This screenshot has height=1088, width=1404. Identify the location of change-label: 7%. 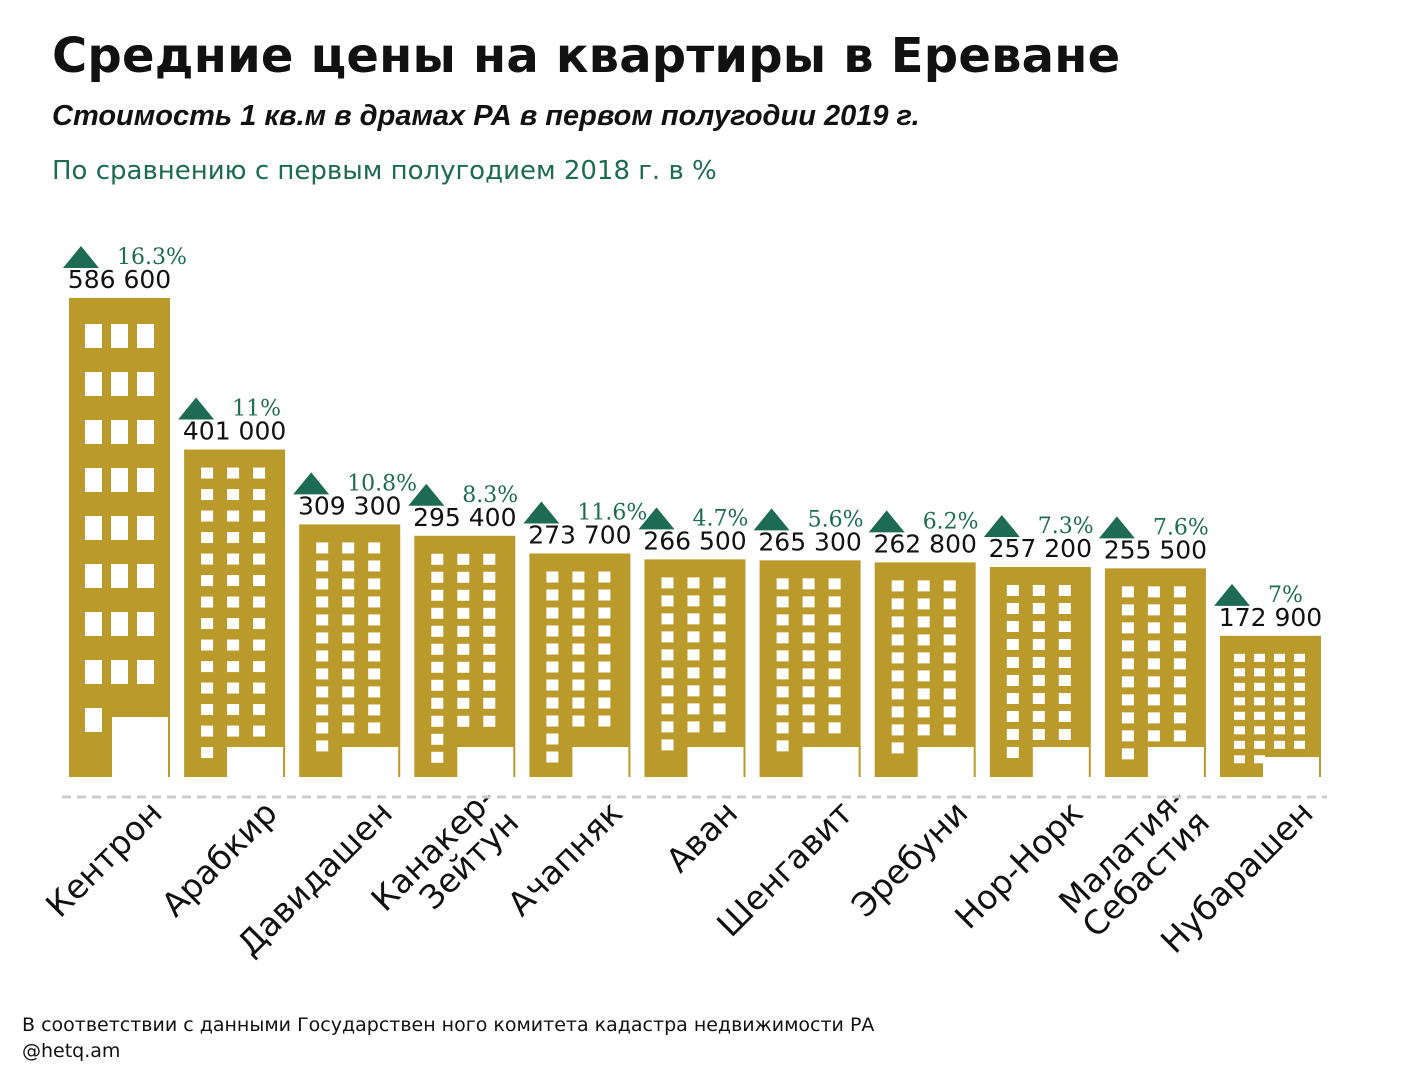
(1285, 595).